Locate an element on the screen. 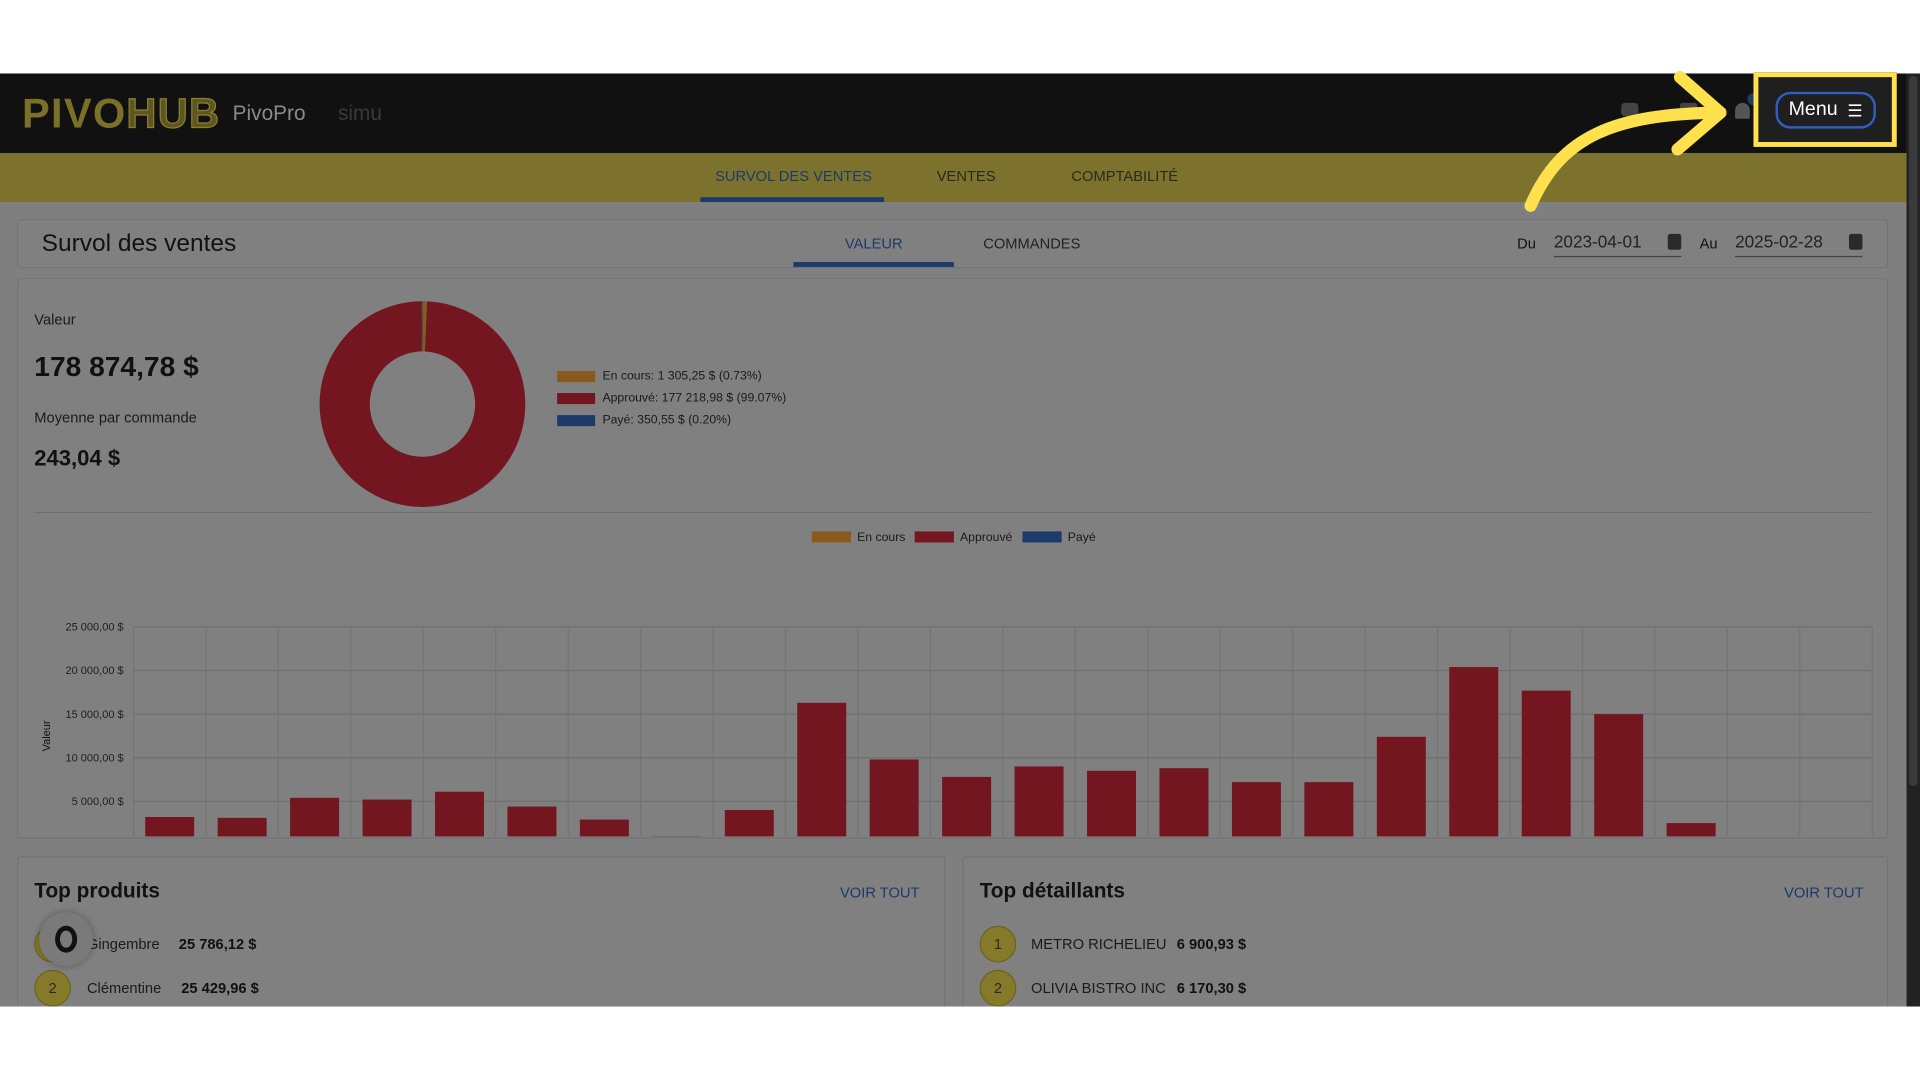 Image resolution: width=1920 pixels, height=1080 pixels. menu-button: Menu ☰ is located at coordinates (1825, 110).